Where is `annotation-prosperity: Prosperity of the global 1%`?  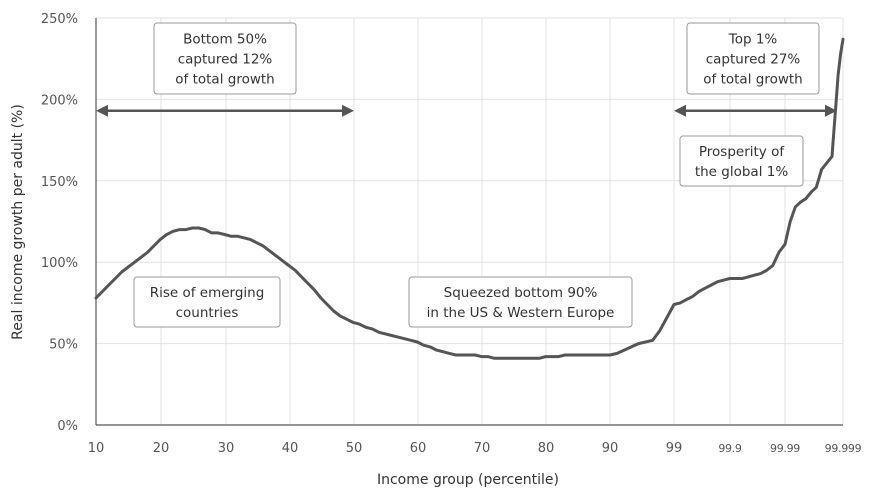
annotation-prosperity: Prosperity of the global 1% is located at coordinates (741, 161).